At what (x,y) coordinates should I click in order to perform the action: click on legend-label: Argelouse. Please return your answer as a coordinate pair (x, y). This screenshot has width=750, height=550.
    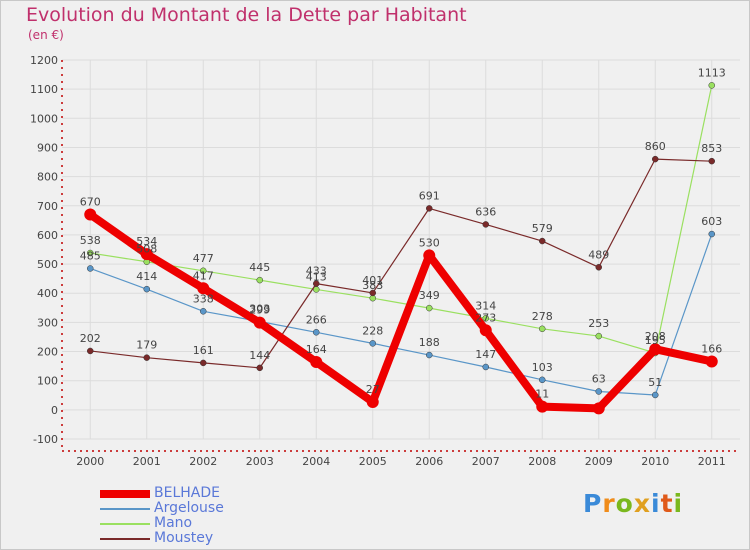
    Looking at the image, I should click on (189, 508).